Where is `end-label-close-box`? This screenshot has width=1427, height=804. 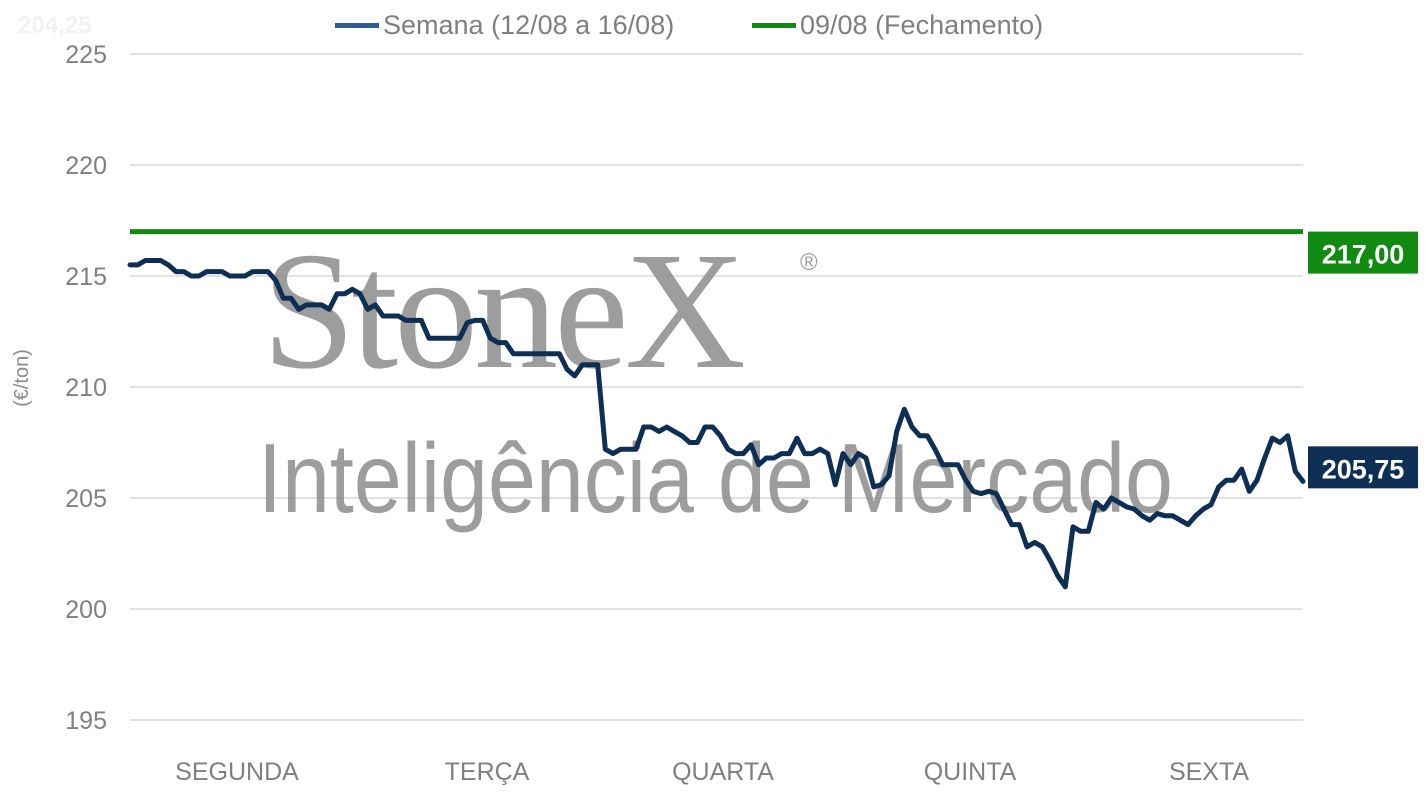 end-label-close-box is located at coordinates (1363, 252).